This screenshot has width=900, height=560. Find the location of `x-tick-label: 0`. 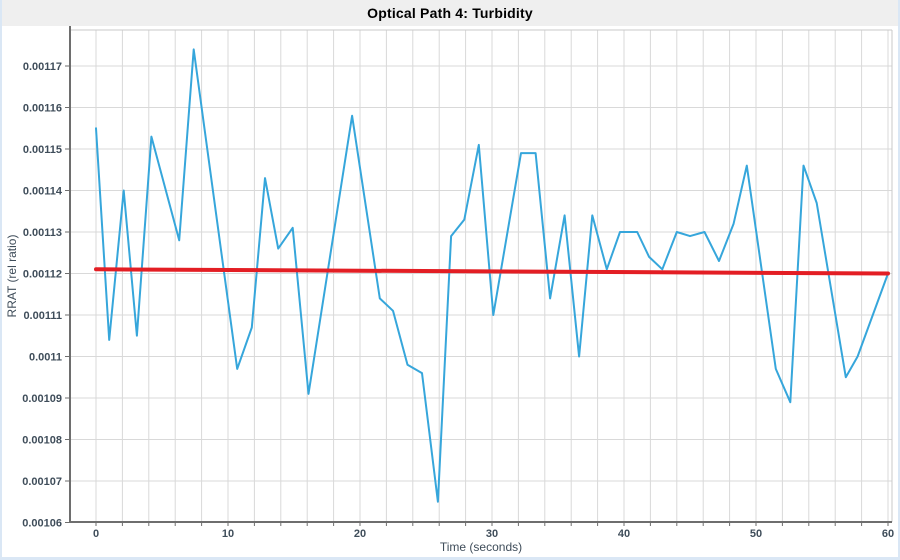

x-tick-label: 0 is located at coordinates (96, 534).